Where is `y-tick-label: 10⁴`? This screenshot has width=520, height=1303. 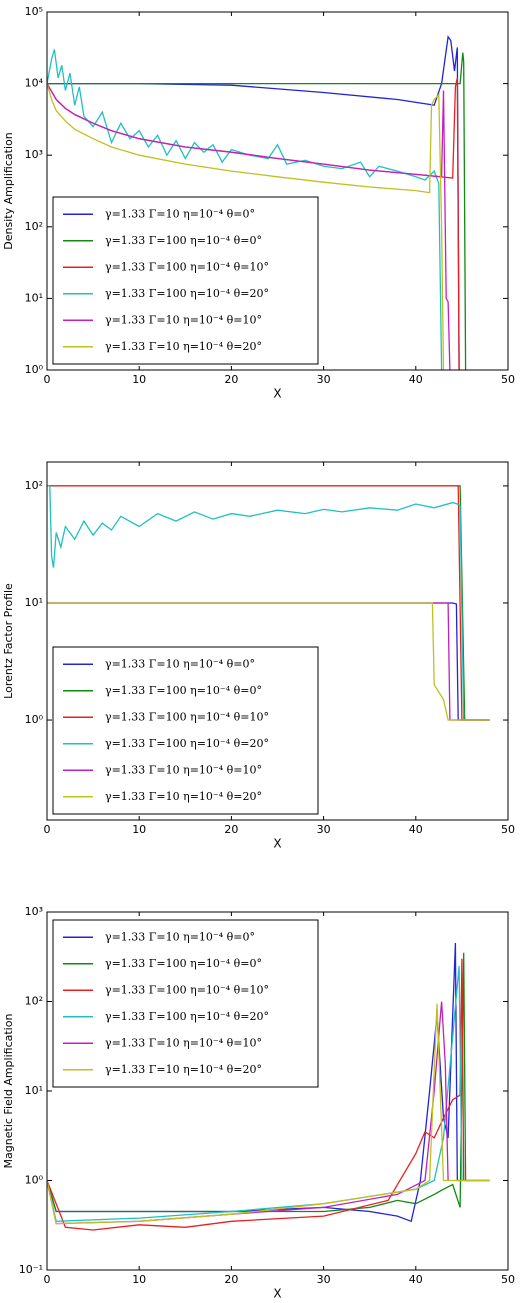 y-tick-label: 10⁴ is located at coordinates (34, 83).